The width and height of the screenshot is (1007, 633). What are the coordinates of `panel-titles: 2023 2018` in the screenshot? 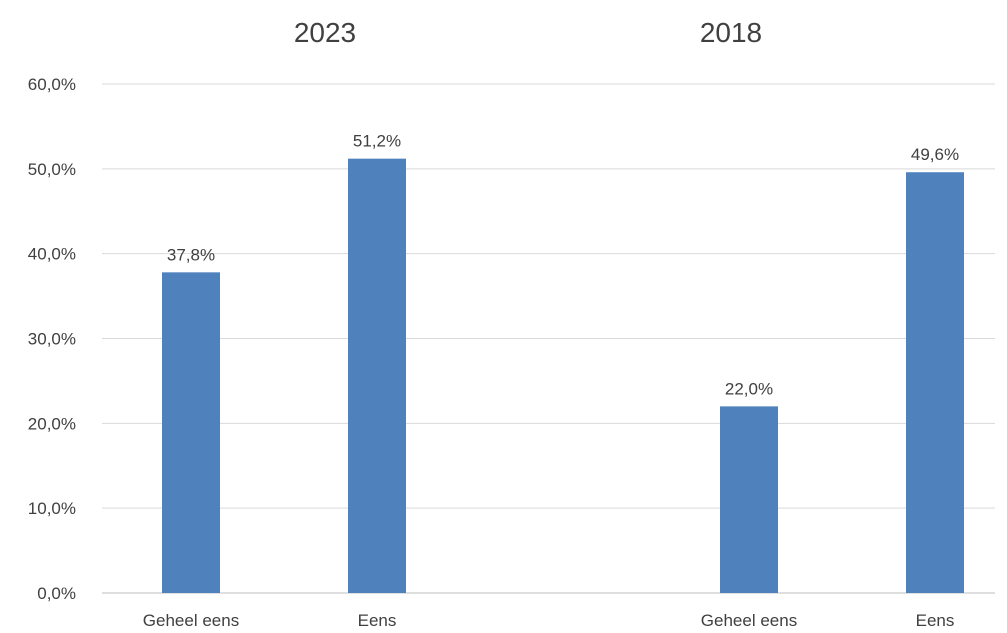 It's located at (528, 32).